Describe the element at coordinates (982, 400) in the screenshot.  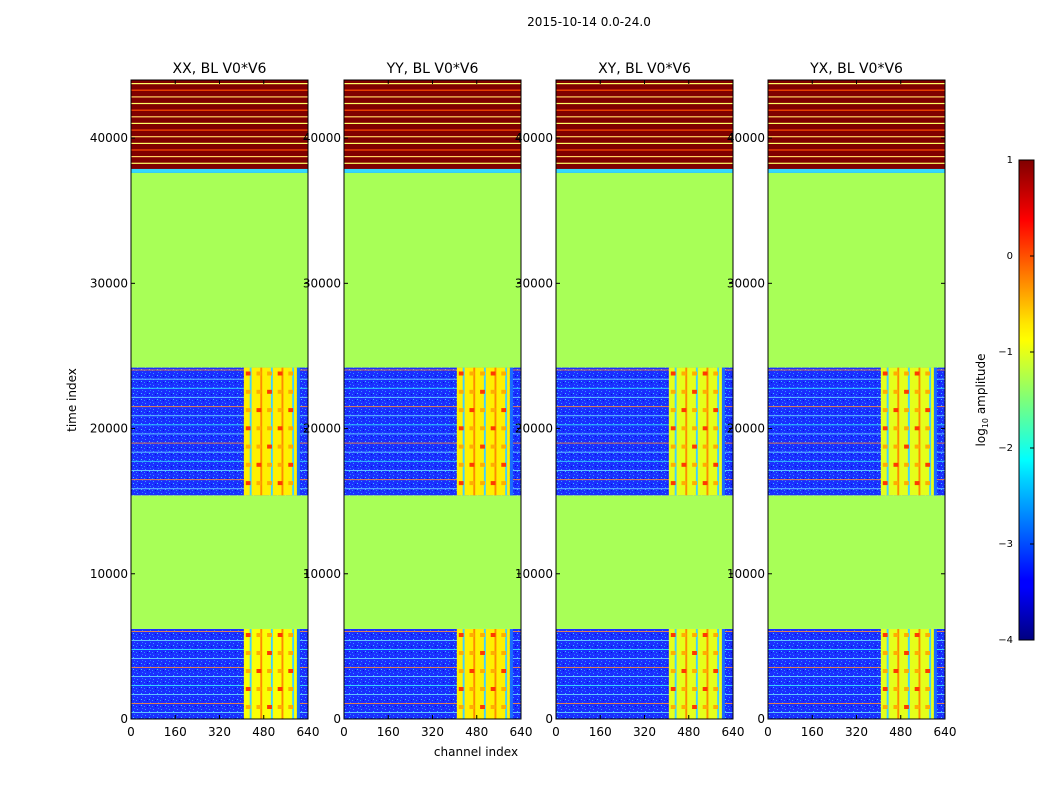
I see `colorbar-label: log10 amplitude` at that location.